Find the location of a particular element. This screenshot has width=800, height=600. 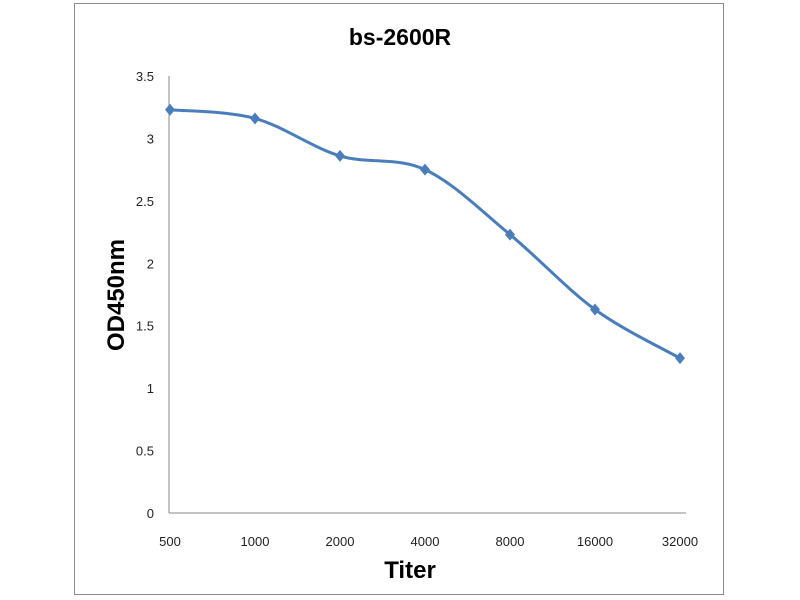

y-tick-label: 0 is located at coordinates (150, 513).